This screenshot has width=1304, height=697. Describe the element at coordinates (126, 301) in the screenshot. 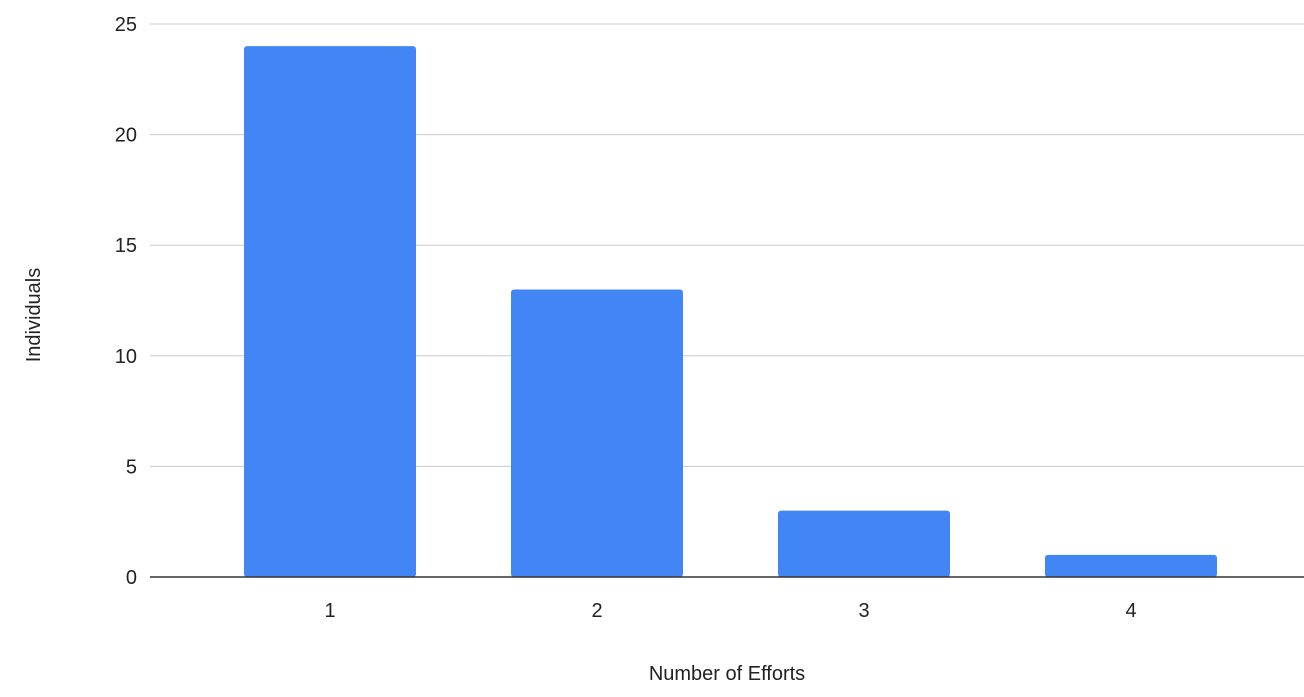

I see `y-tick-labels: 0 5 10 15 20 25` at that location.